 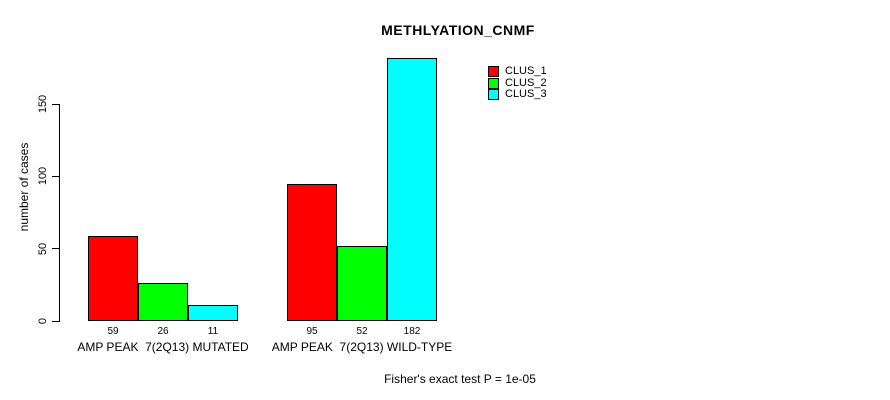 I want to click on bar-value-label-clus_2-group-1: 26, so click(x=163, y=331).